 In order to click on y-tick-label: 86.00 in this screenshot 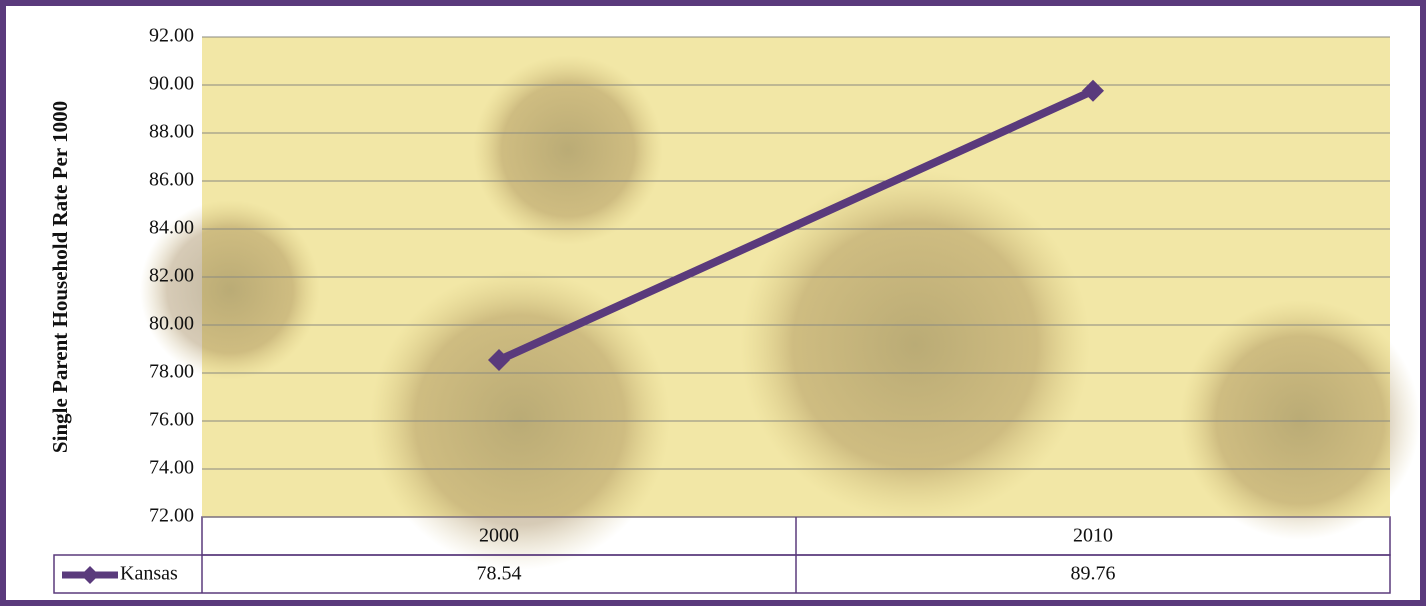, I will do `click(171, 180)`.